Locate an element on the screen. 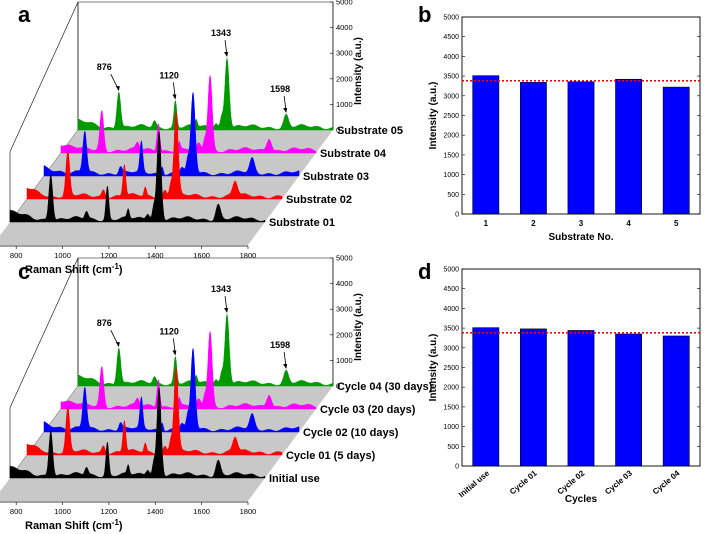 The image size is (709, 534). series-label: Cycle 01 (5 days) is located at coordinates (331, 456).